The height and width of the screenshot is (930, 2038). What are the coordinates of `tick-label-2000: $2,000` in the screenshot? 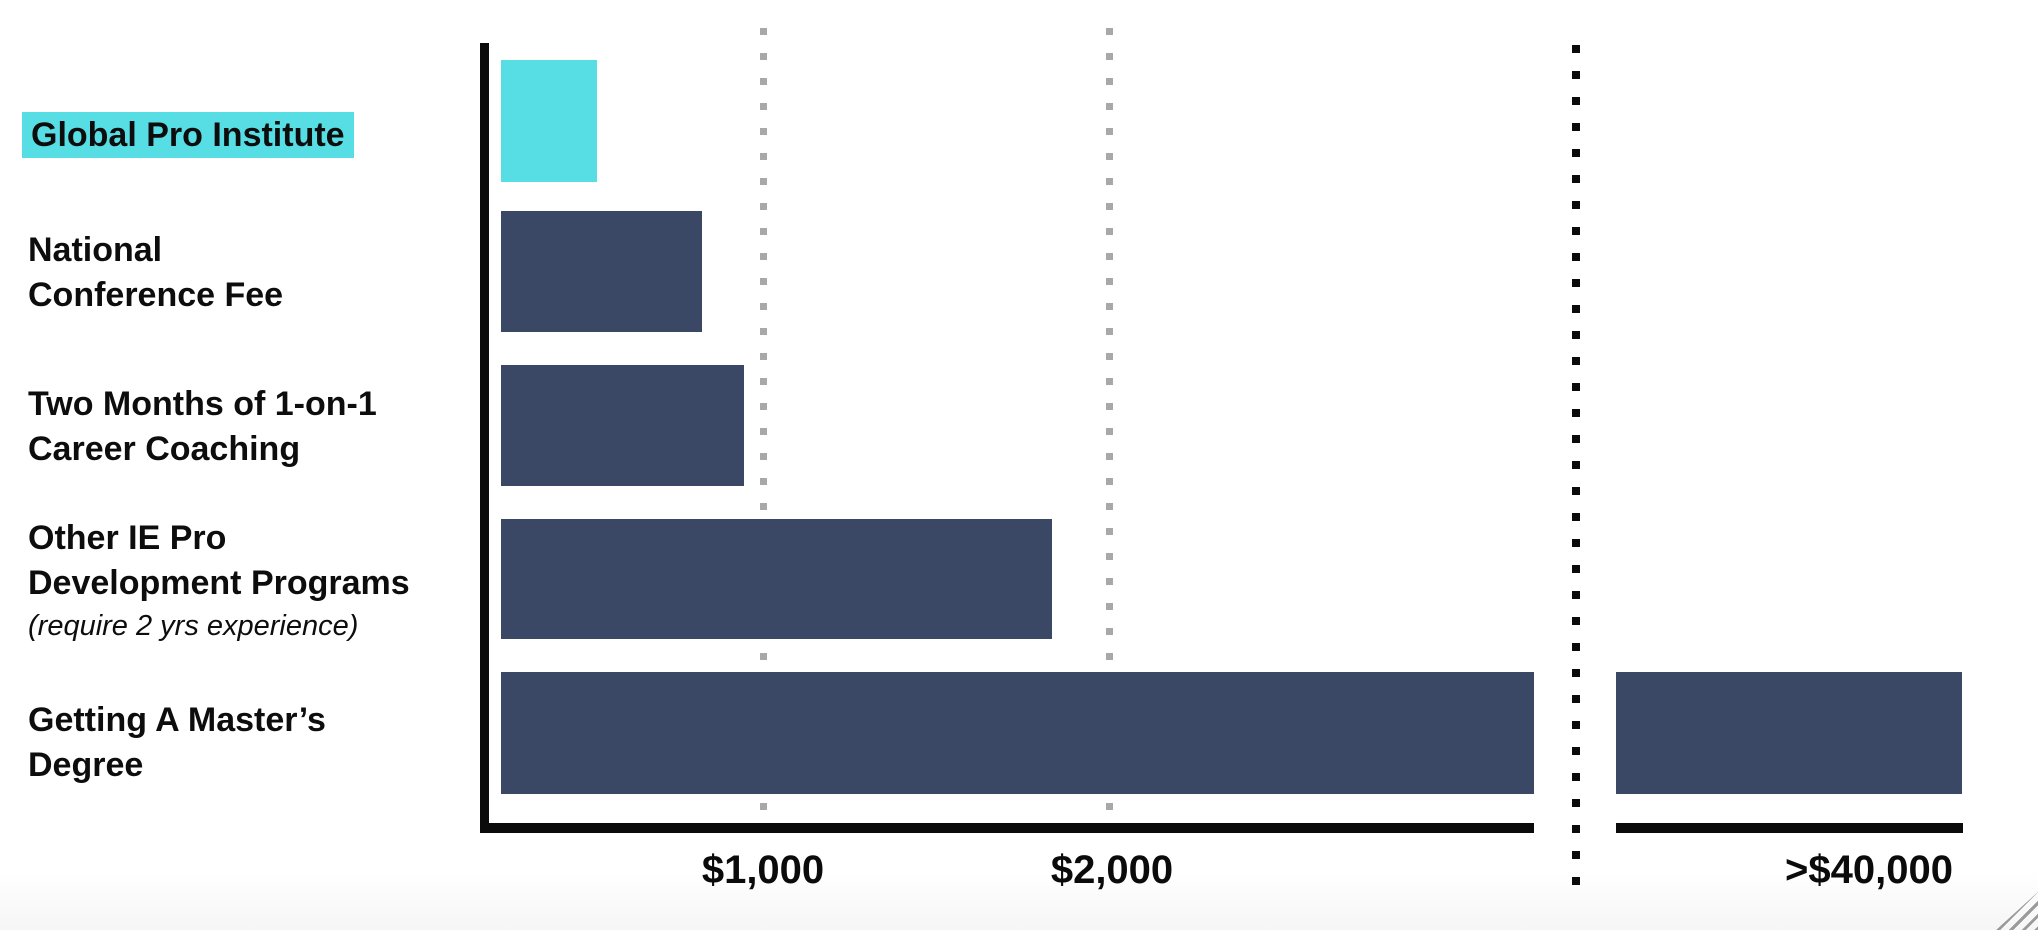 It's located at (1112, 870).